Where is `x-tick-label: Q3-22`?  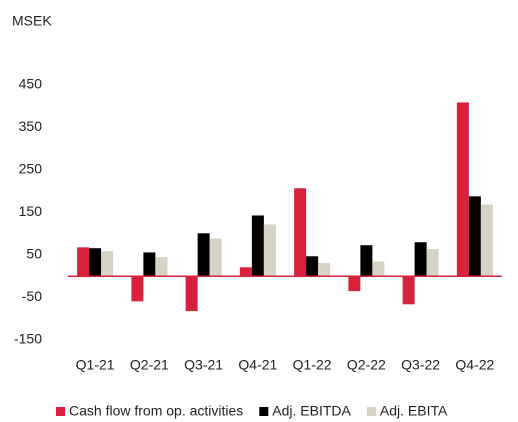
x-tick-label: Q3-22 is located at coordinates (420, 365).